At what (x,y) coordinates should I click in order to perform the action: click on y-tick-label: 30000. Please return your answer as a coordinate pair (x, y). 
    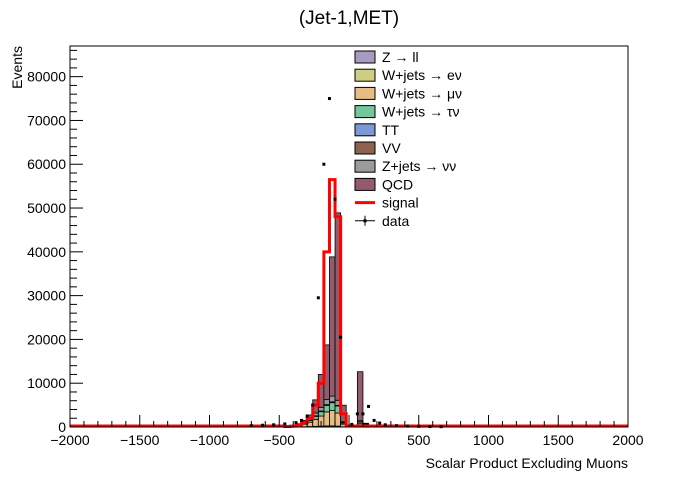
    Looking at the image, I should click on (46, 296).